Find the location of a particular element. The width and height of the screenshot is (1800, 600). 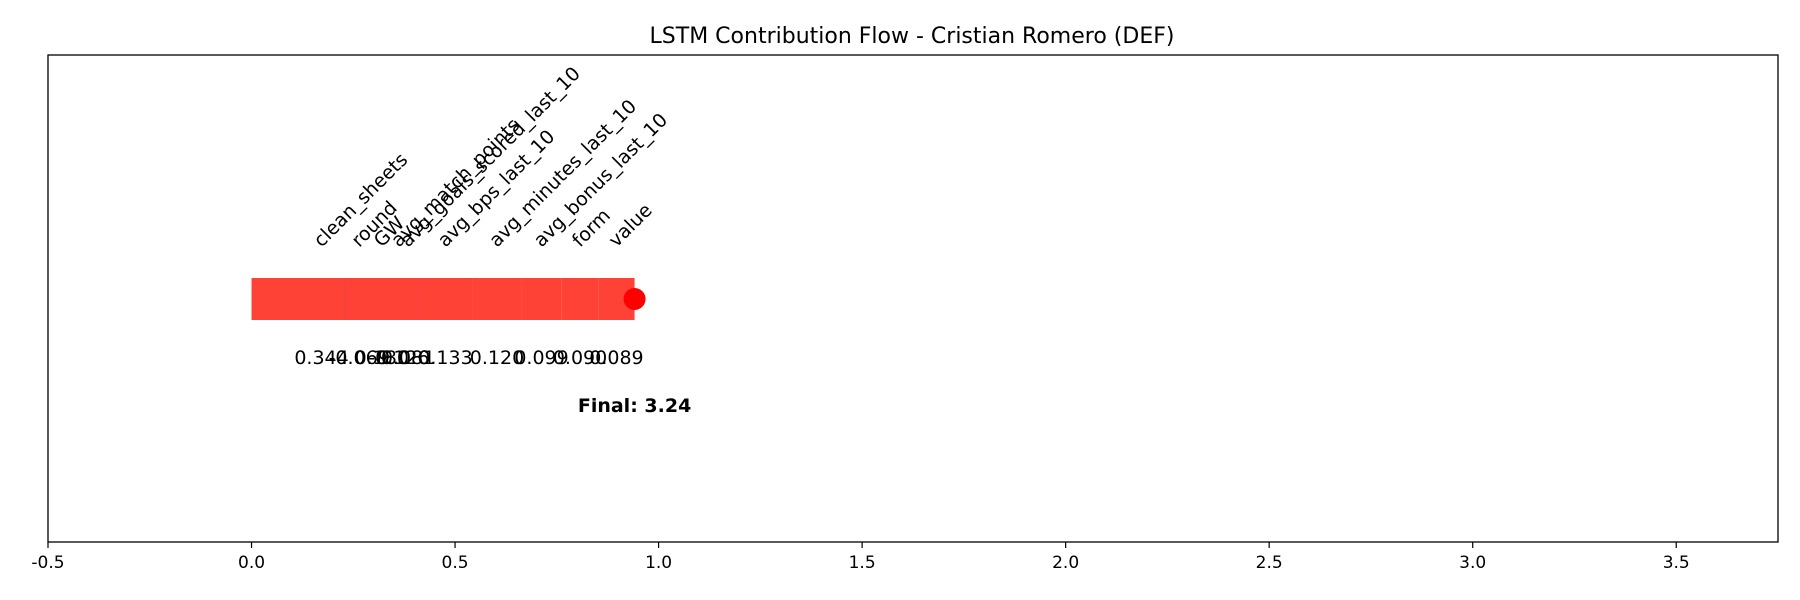

contribution-value-label: 0.180 is located at coordinates (382, 358).